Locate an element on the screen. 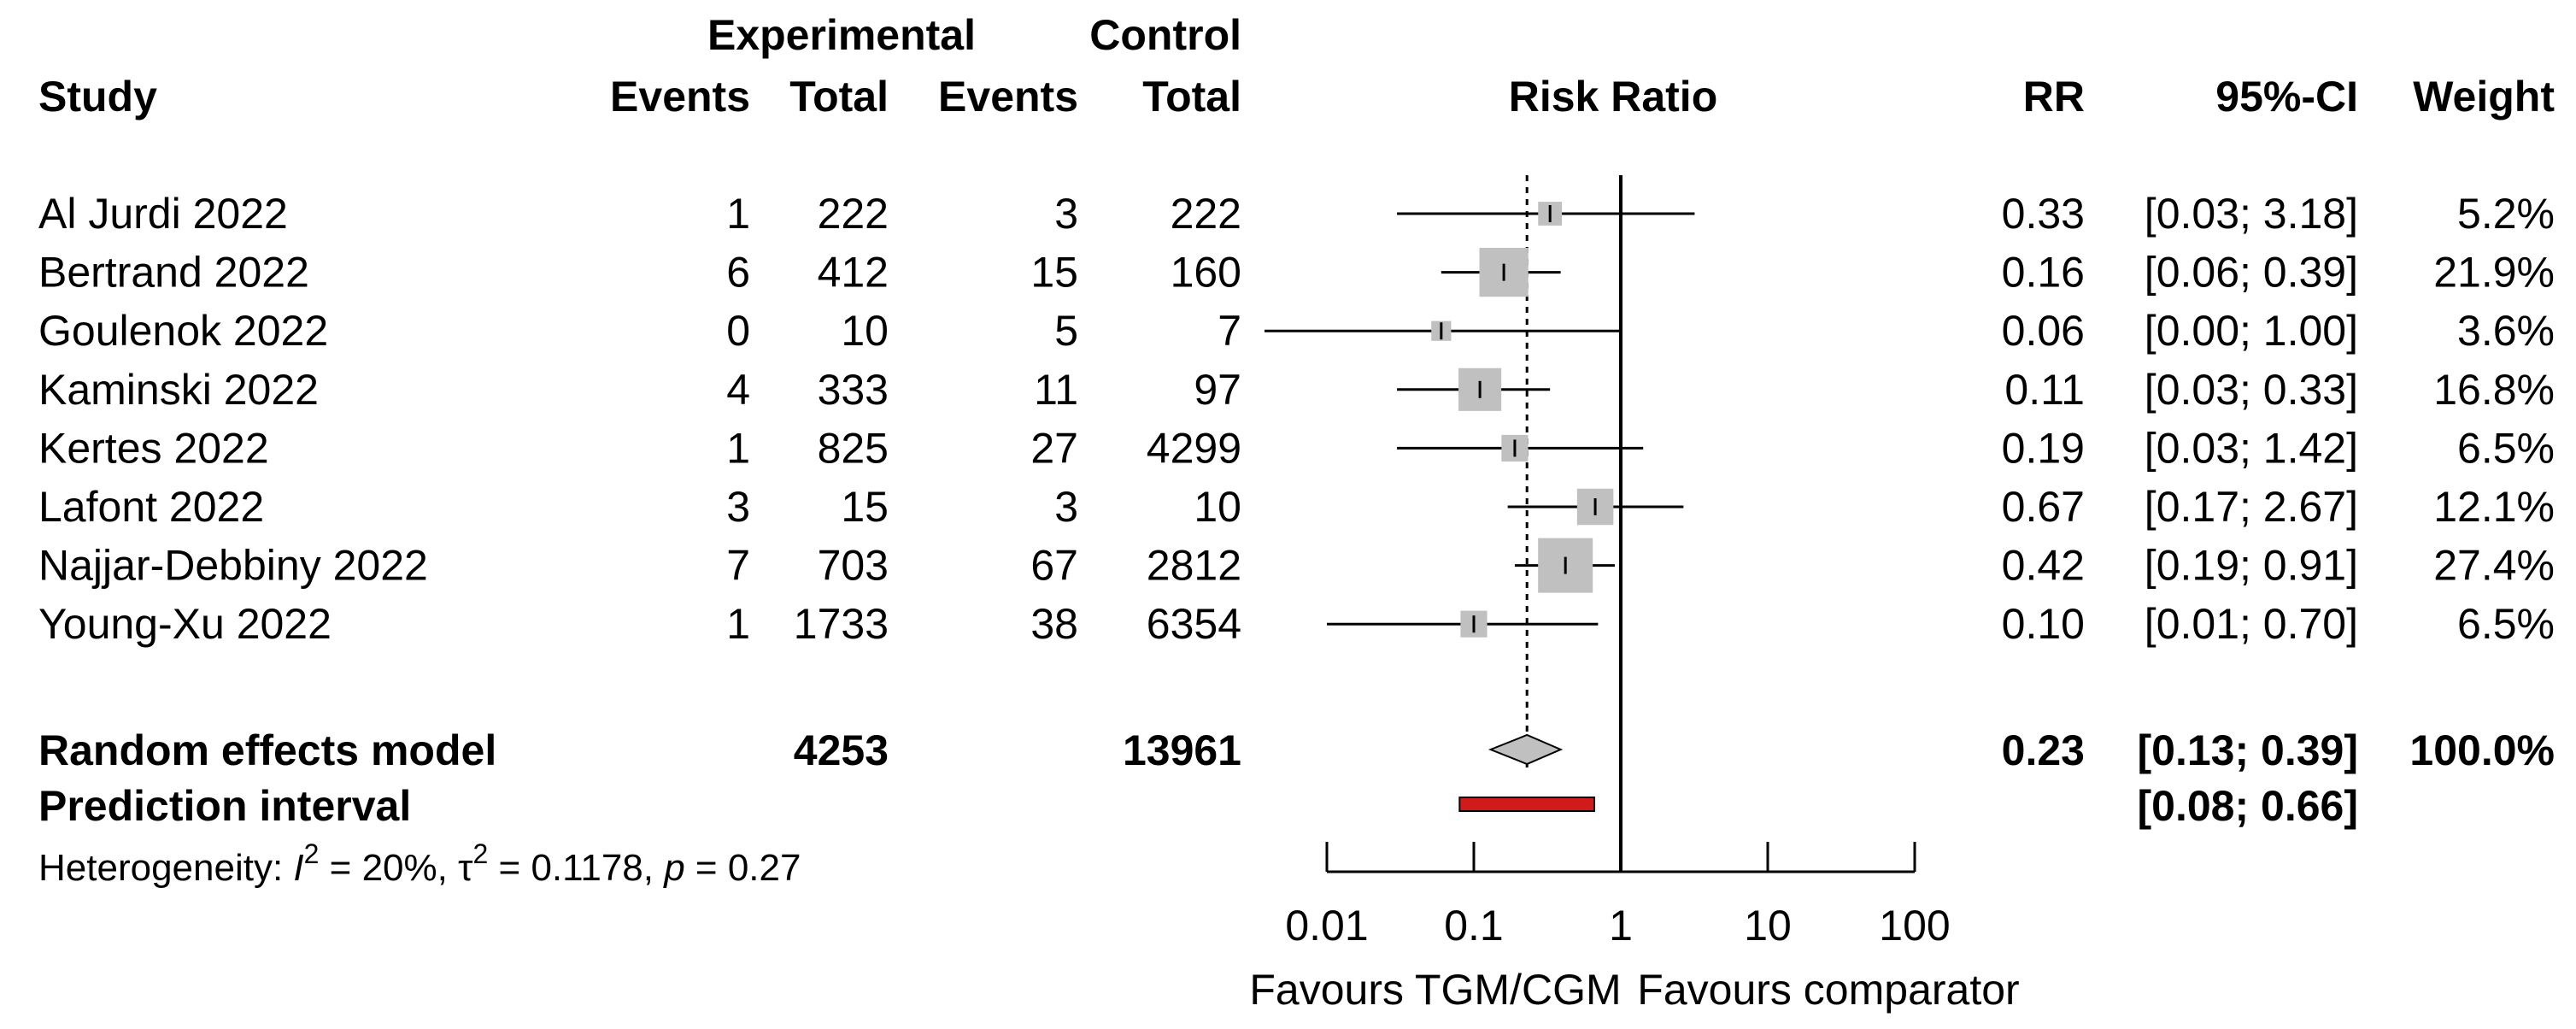 The image size is (2576, 1029). header-study: Study is located at coordinates (97, 97).